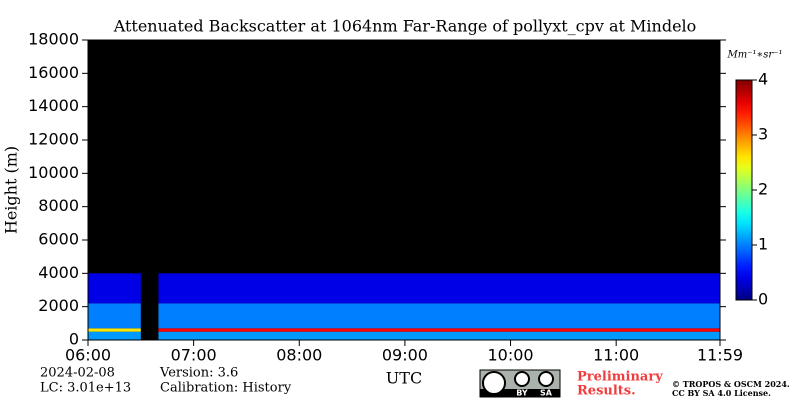  I want to click on y-tick-label: 12000, so click(53, 139).